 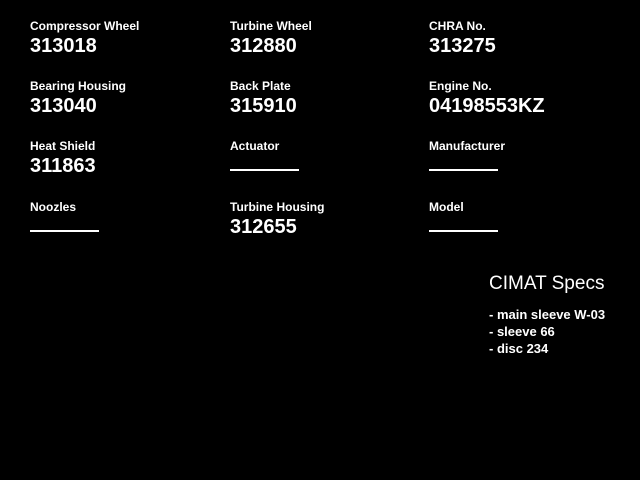 I want to click on field-model: Model, so click(x=463, y=216).